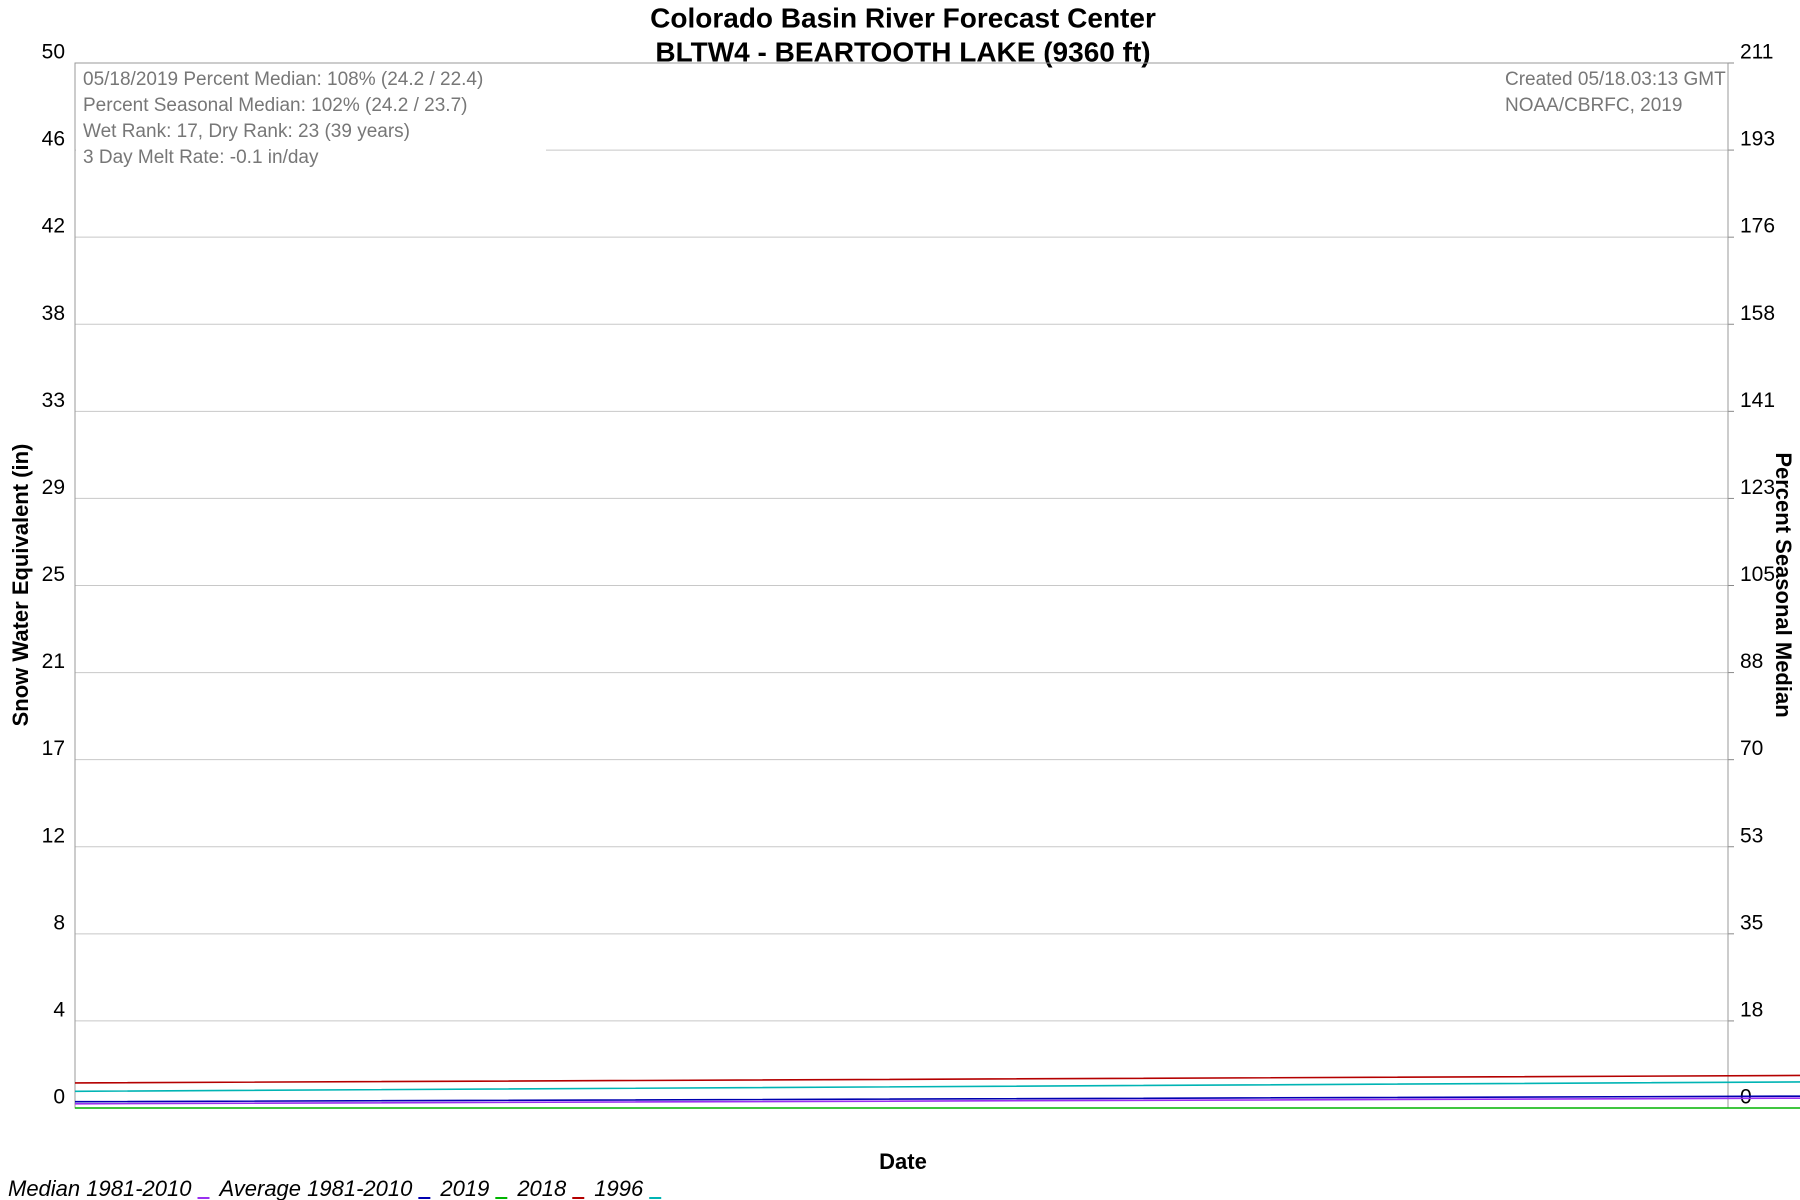  What do you see at coordinates (1757, 139) in the screenshot?
I see `y2-tick-label: 193` at bounding box center [1757, 139].